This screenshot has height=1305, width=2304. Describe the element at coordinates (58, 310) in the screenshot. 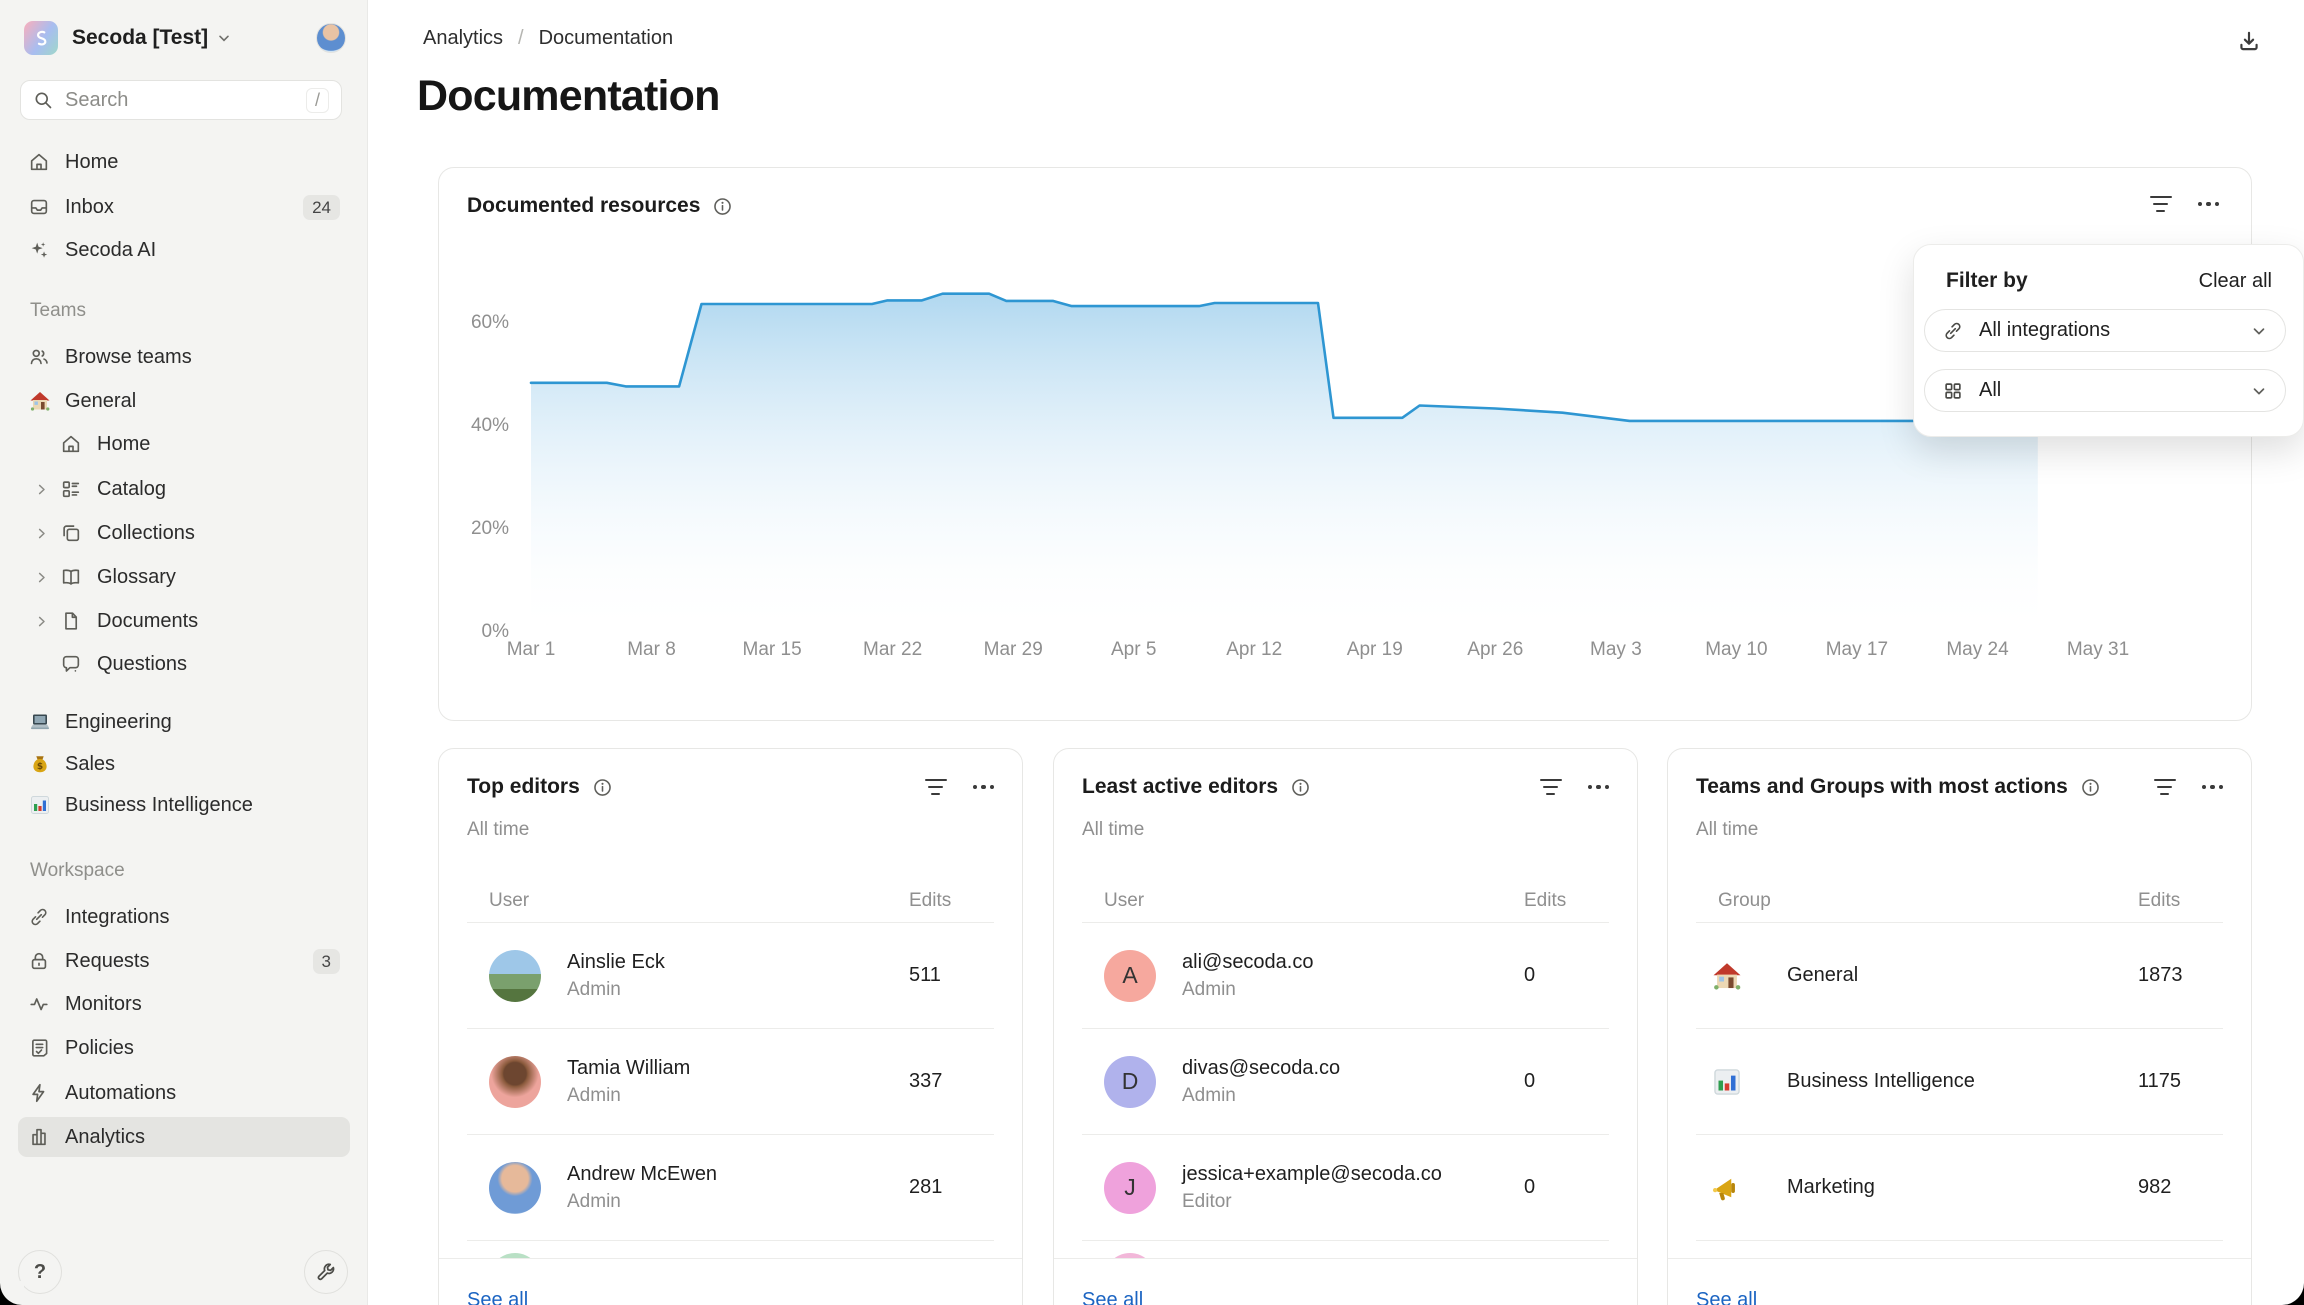

I see `teams-section-label: Teams` at that location.